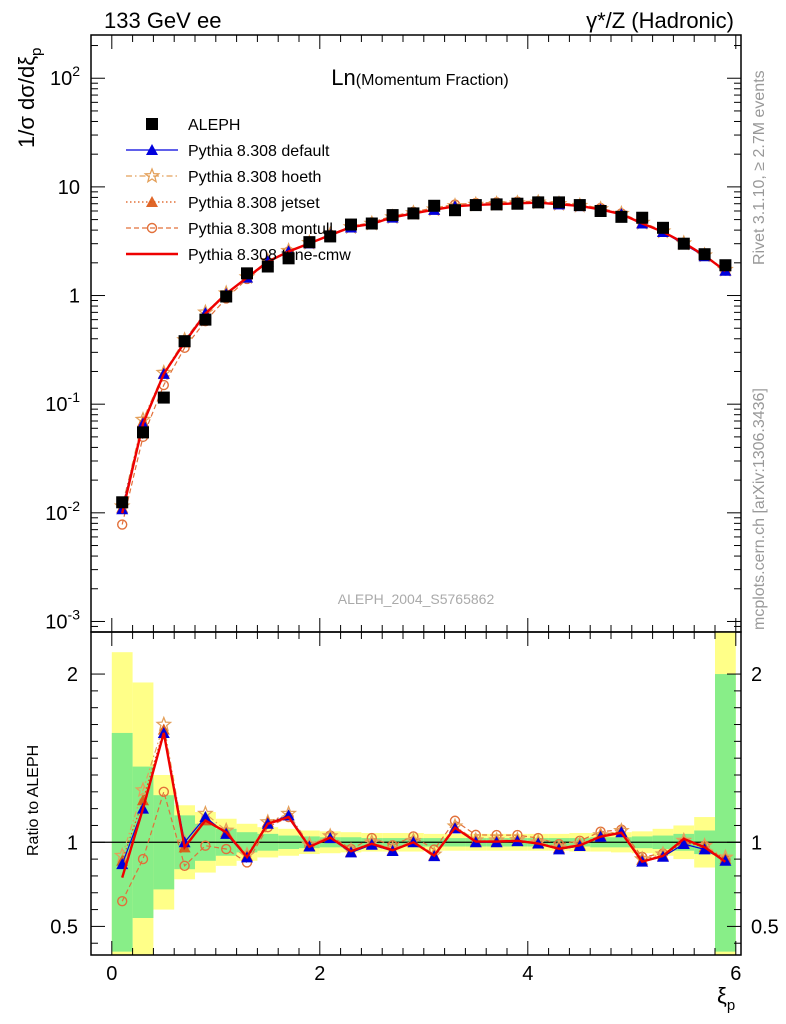 The width and height of the screenshot is (786, 1024). Describe the element at coordinates (152, 149) in the screenshot. I see `legend-marker-pythia-8-308-default` at that location.